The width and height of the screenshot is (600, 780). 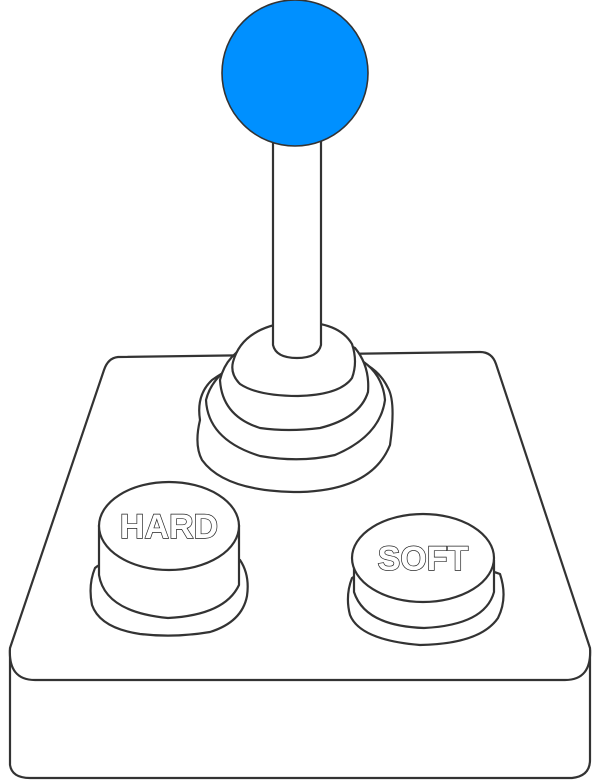 I want to click on hard-button-label: HARD, so click(x=169, y=527).